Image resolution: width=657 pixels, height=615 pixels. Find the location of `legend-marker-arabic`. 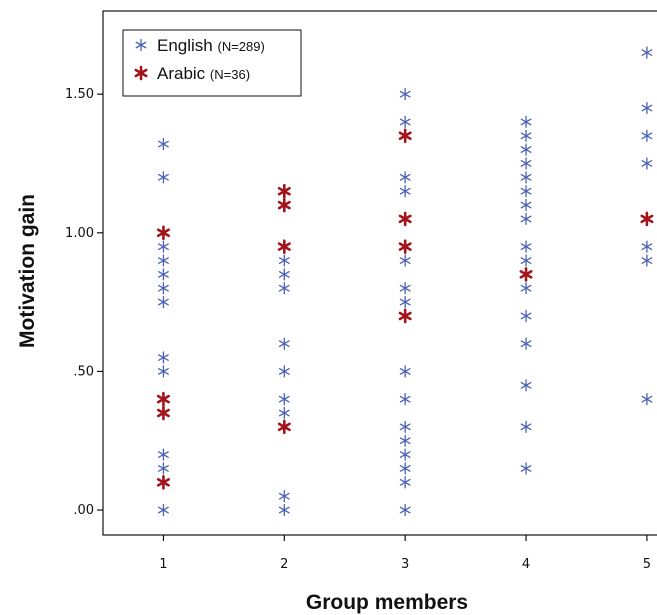

legend-marker-arabic is located at coordinates (141, 73).